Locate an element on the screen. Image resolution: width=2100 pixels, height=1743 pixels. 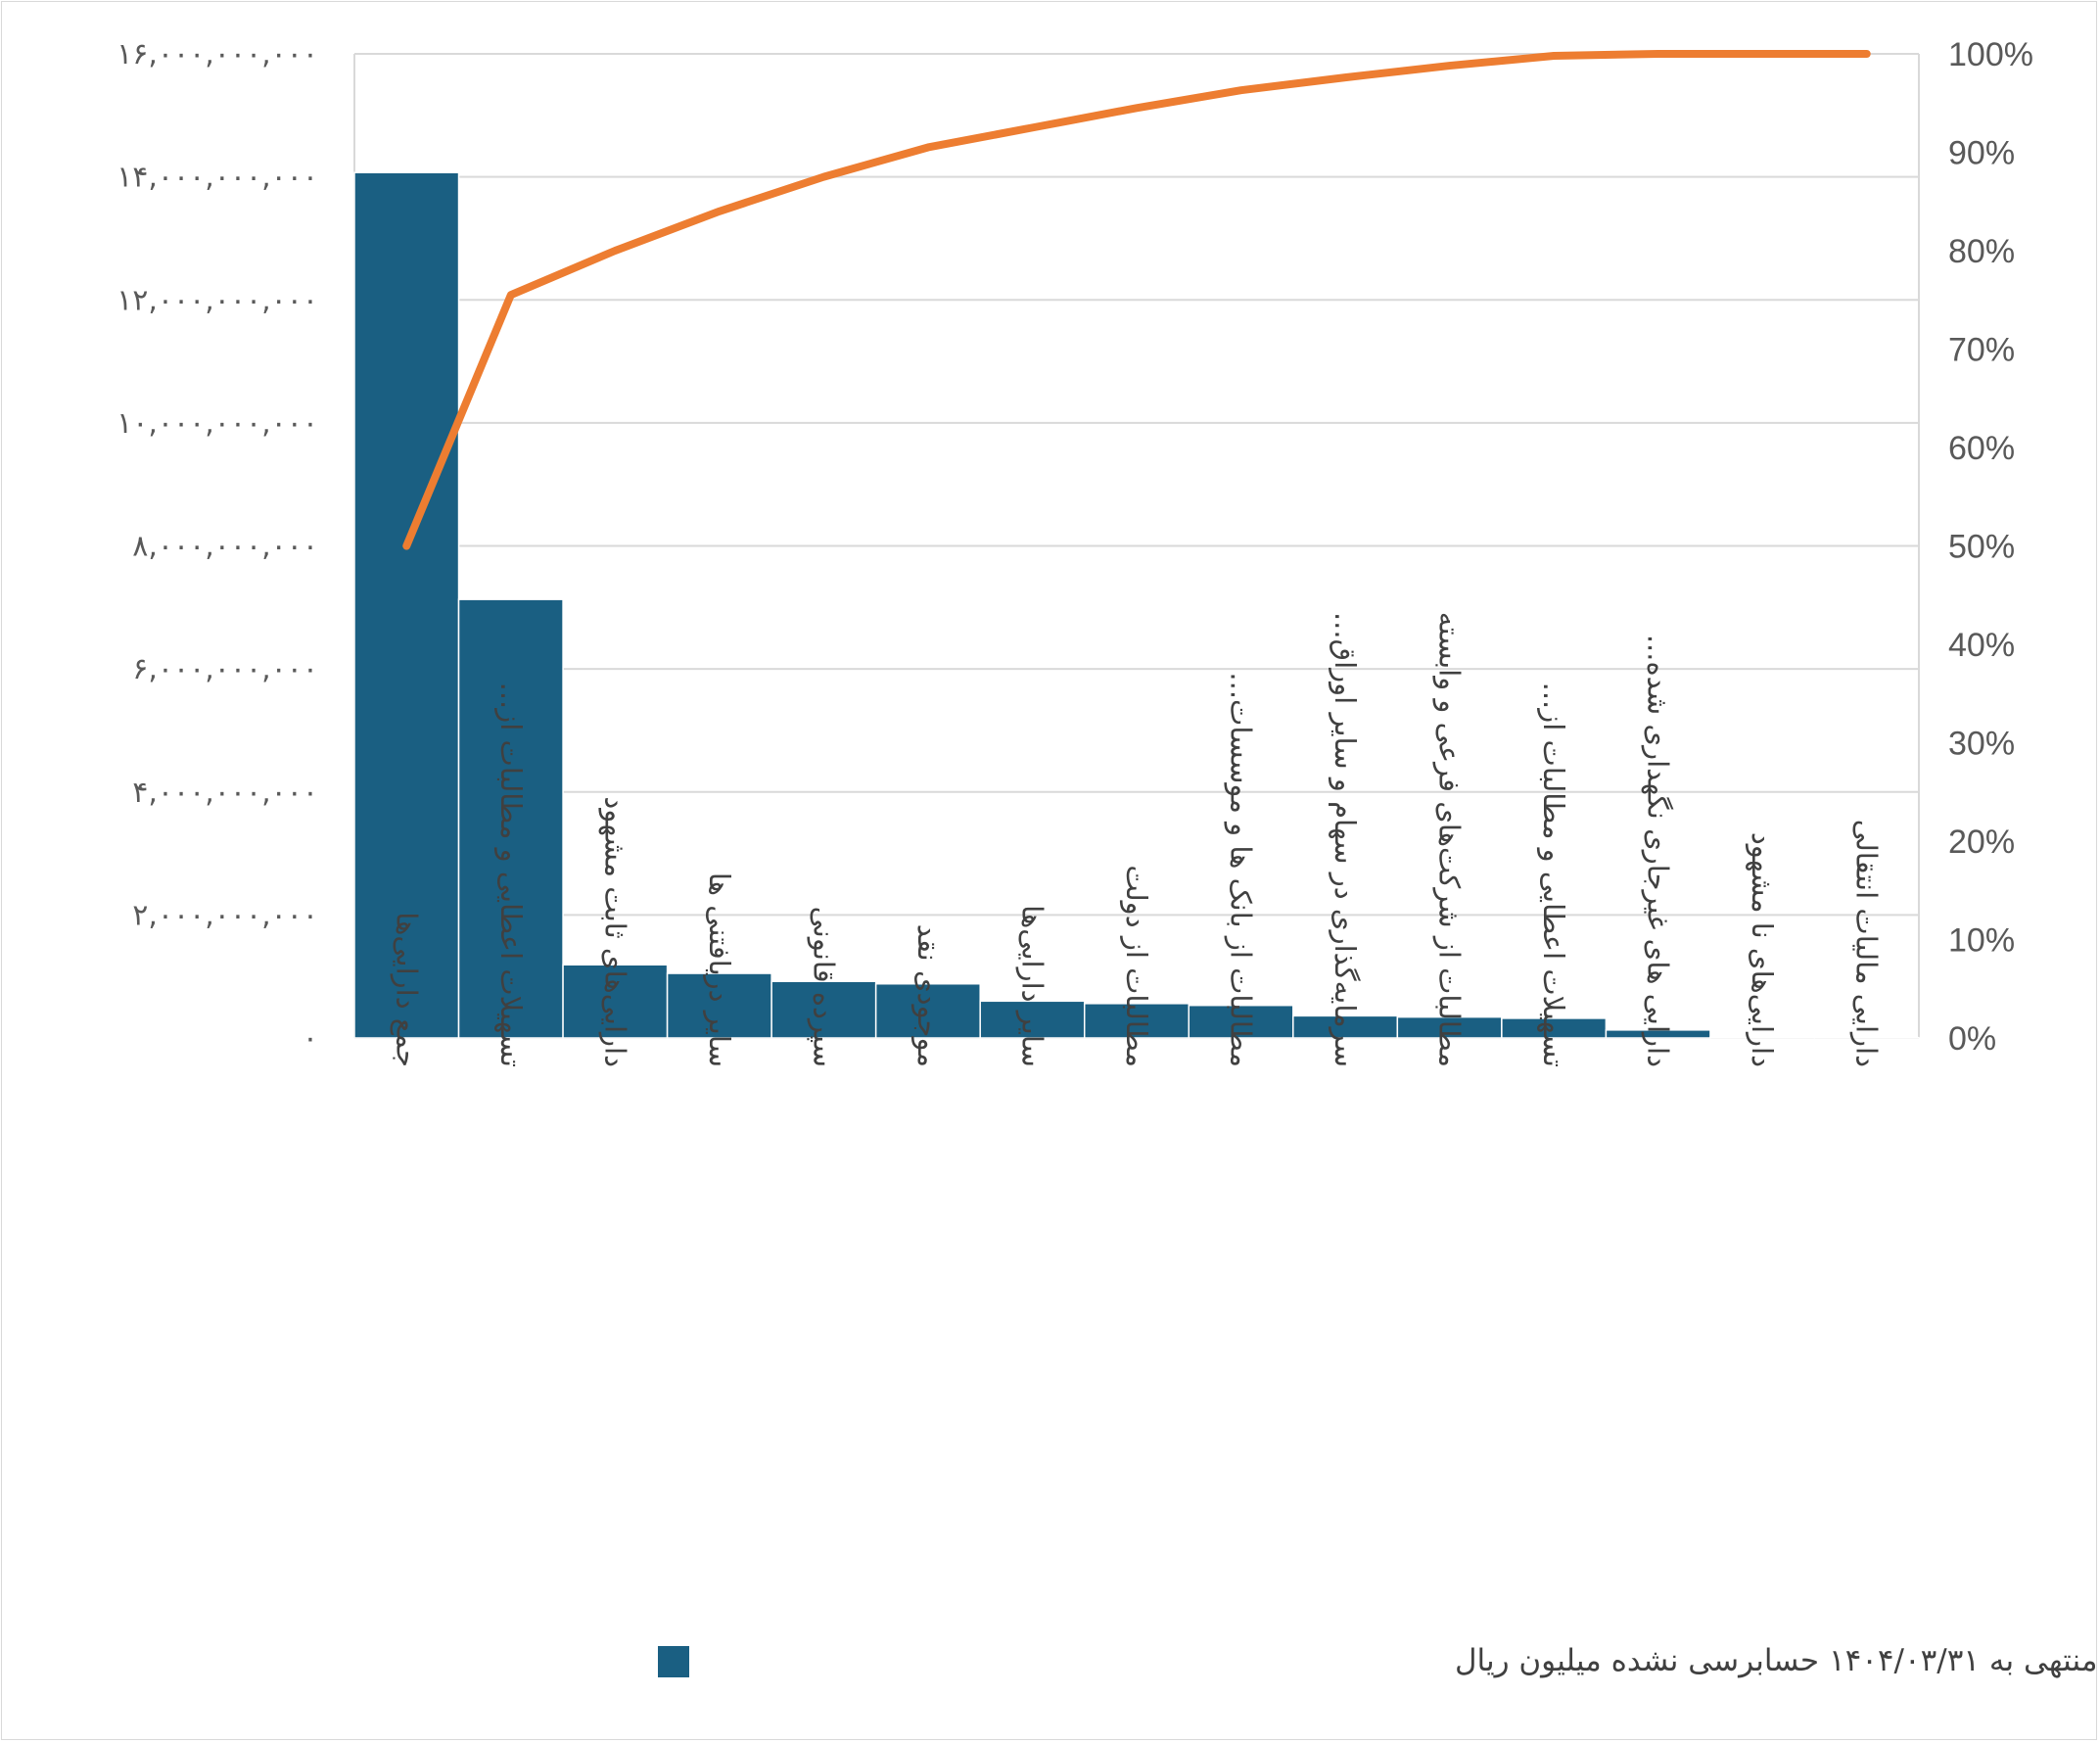
y-axis-right: 0% 10% 20% 30% 40% 50% 60% 70% 80% 90% 100% is located at coordinates (1990, 547).